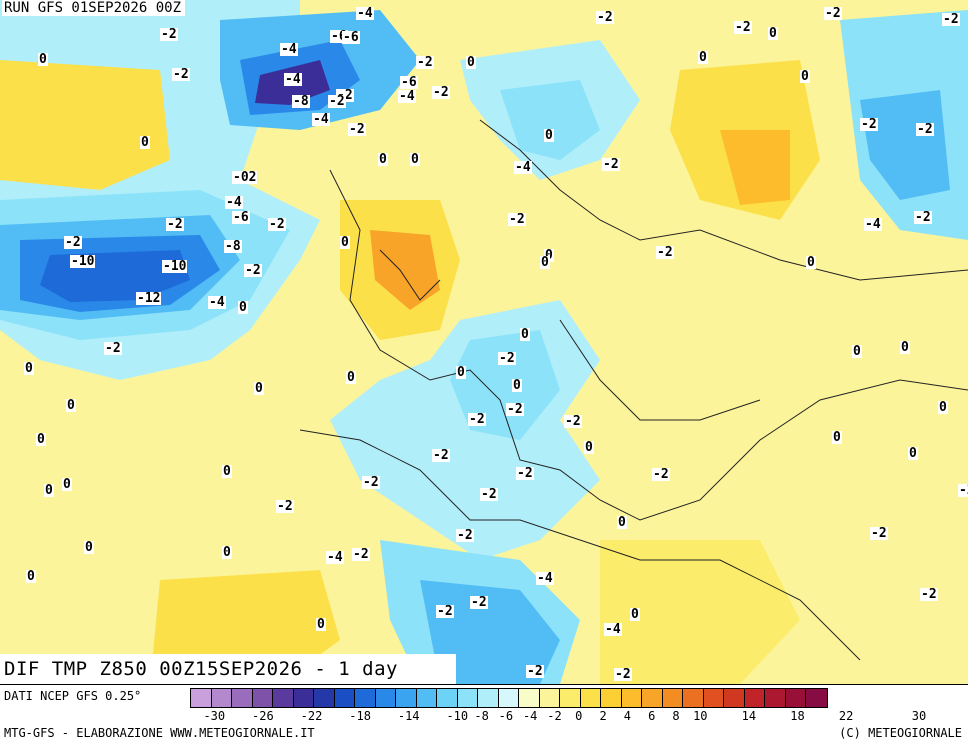 The image size is (968, 745). I want to click on color-scale-tick: -6, so click(506, 716).